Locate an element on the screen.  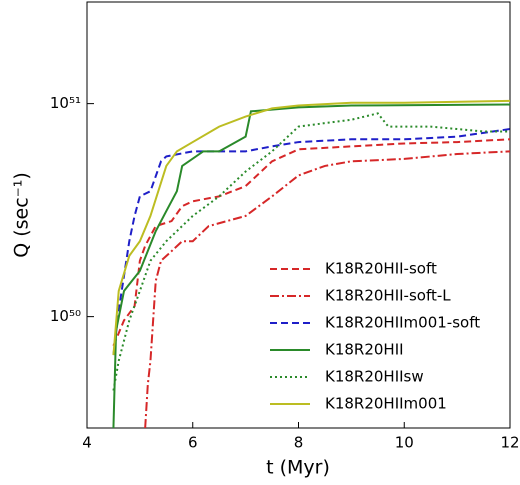
x-axis-label: t (Myr) is located at coordinates (298, 468).